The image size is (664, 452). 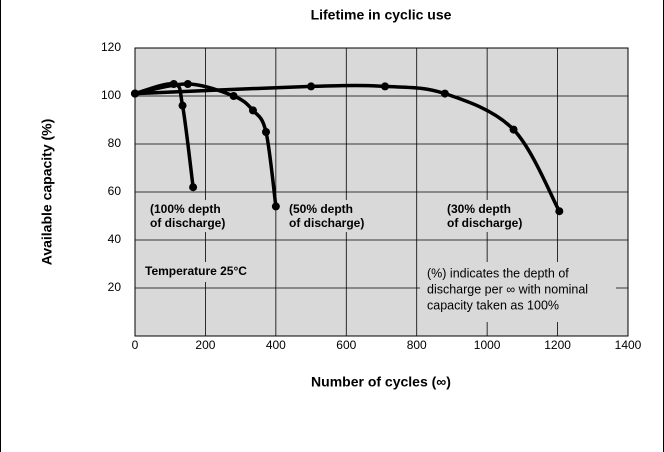 What do you see at coordinates (628, 345) in the screenshot?
I see `x-tick-label: 1400` at bounding box center [628, 345].